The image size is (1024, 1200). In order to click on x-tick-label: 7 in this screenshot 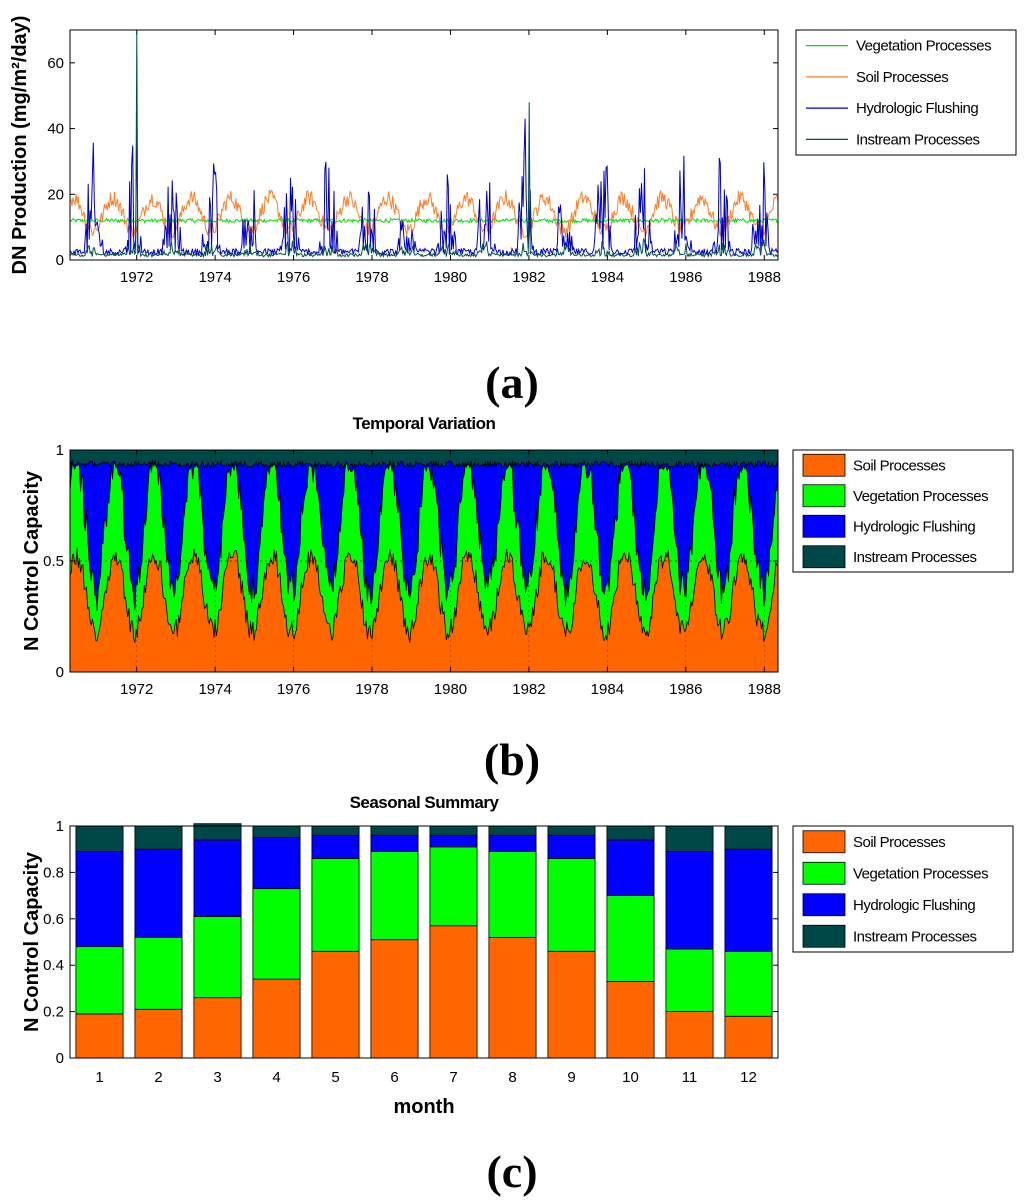, I will do `click(453, 1077)`.